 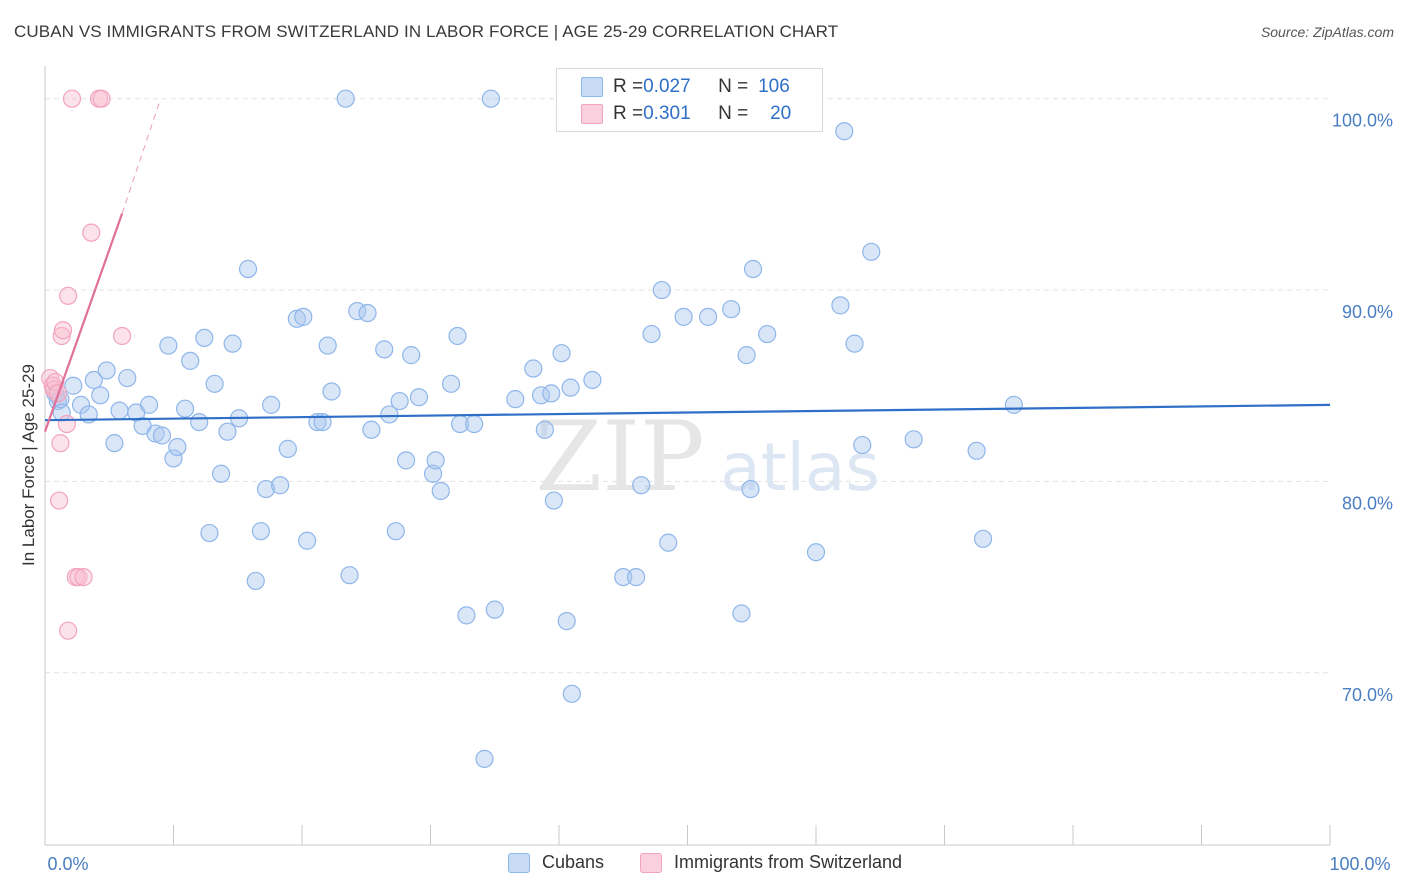 I want to click on stats-legend: R = 0.027 N = 106 R = 0.301 N = 20, so click(x=689, y=100).